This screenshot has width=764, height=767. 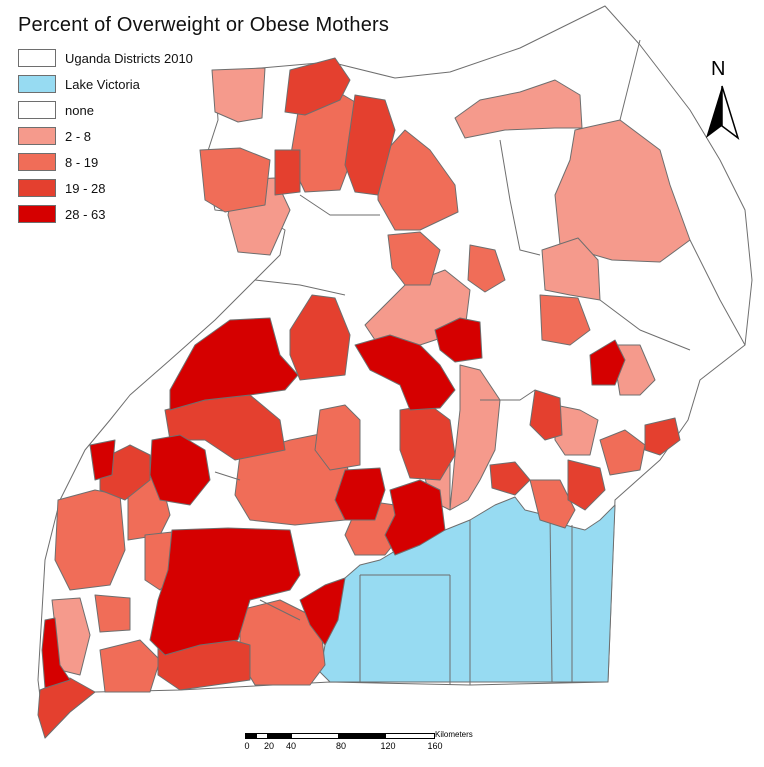 I want to click on legend-label: none, so click(x=79, y=110).